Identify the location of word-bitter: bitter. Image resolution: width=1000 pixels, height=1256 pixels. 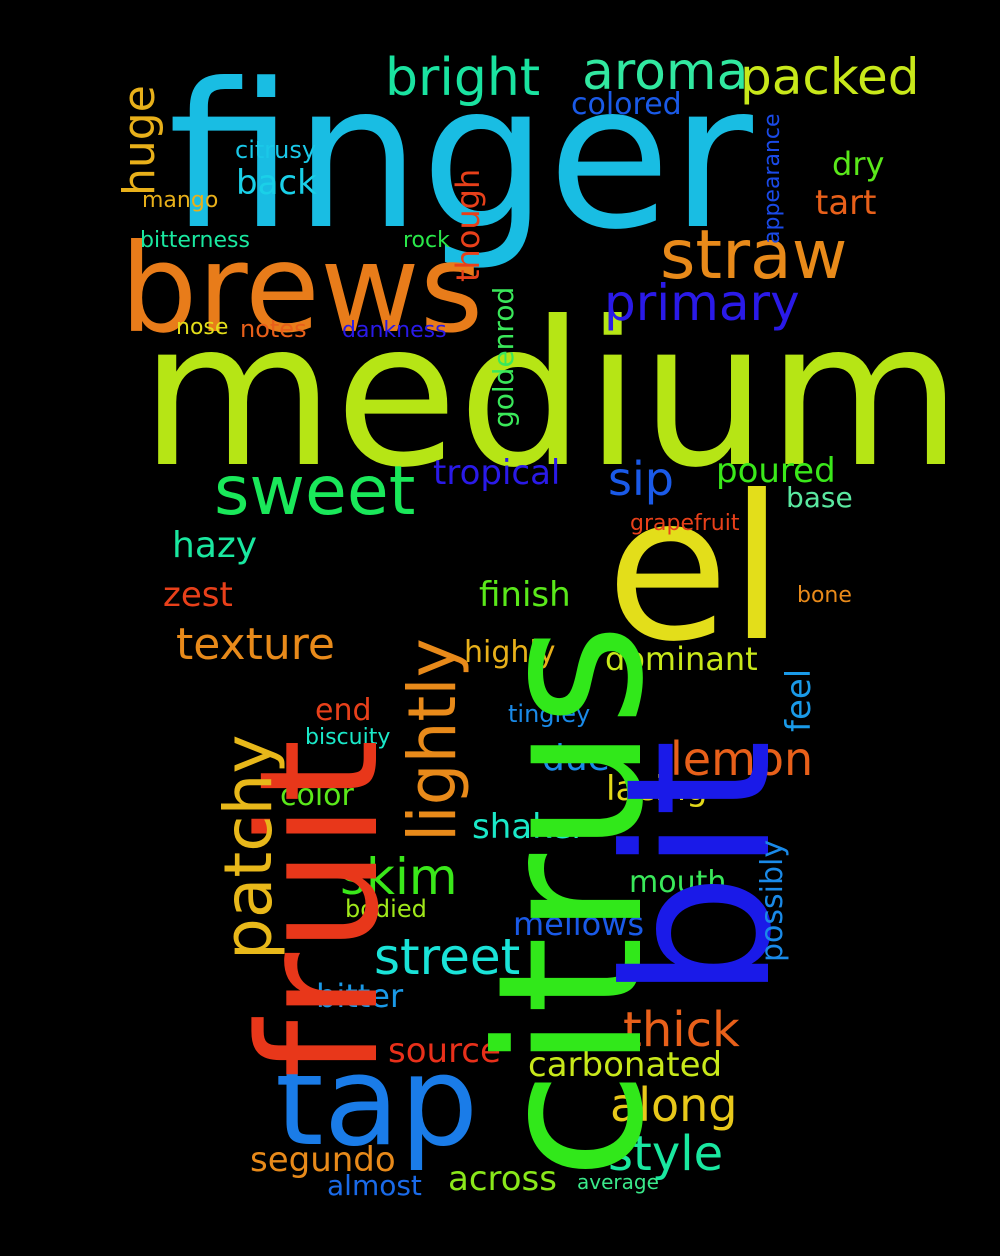
(360, 996).